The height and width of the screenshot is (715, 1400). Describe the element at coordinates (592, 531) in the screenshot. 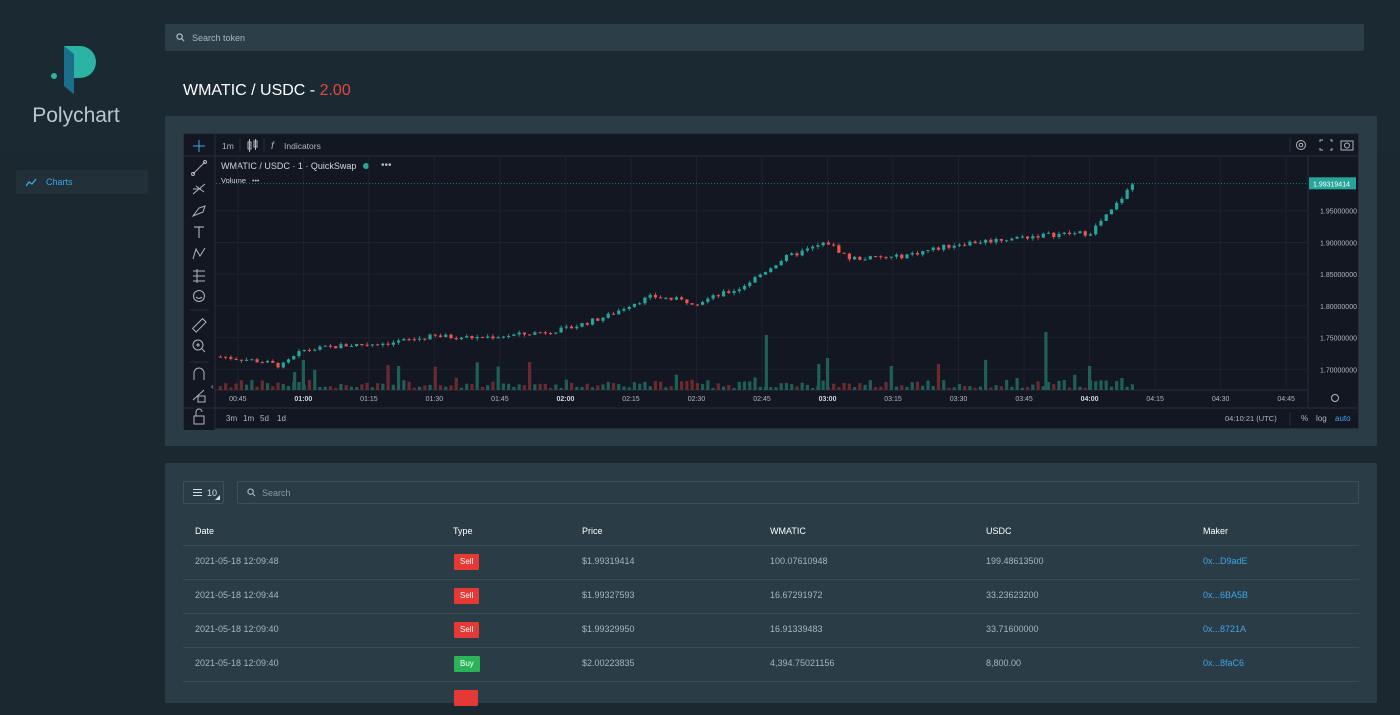

I see `column-header-price: Price` at that location.